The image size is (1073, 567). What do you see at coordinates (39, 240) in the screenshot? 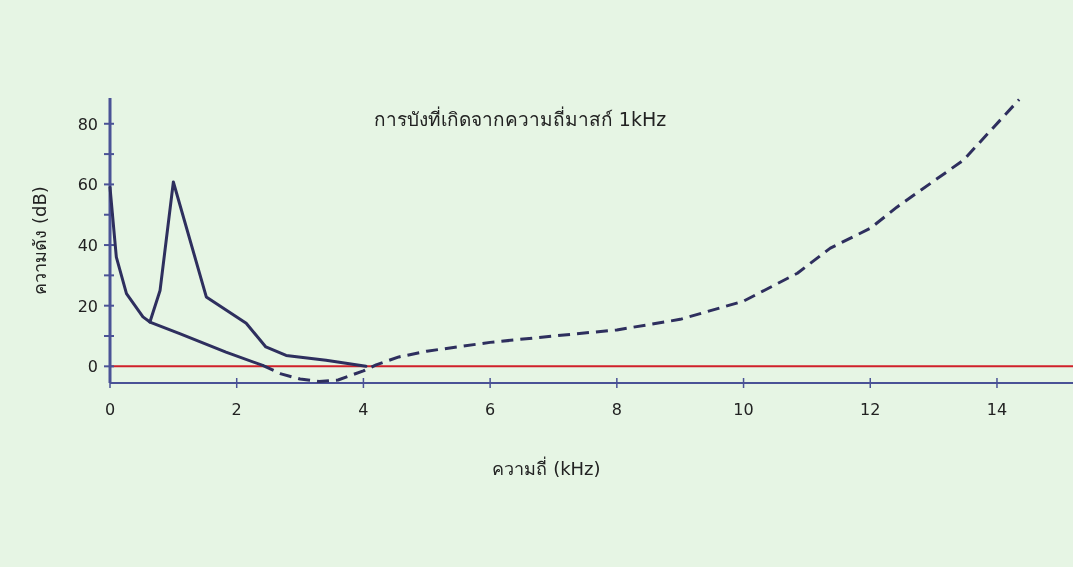
I see `y-axis-title: ความดัง (dB)` at bounding box center [39, 240].